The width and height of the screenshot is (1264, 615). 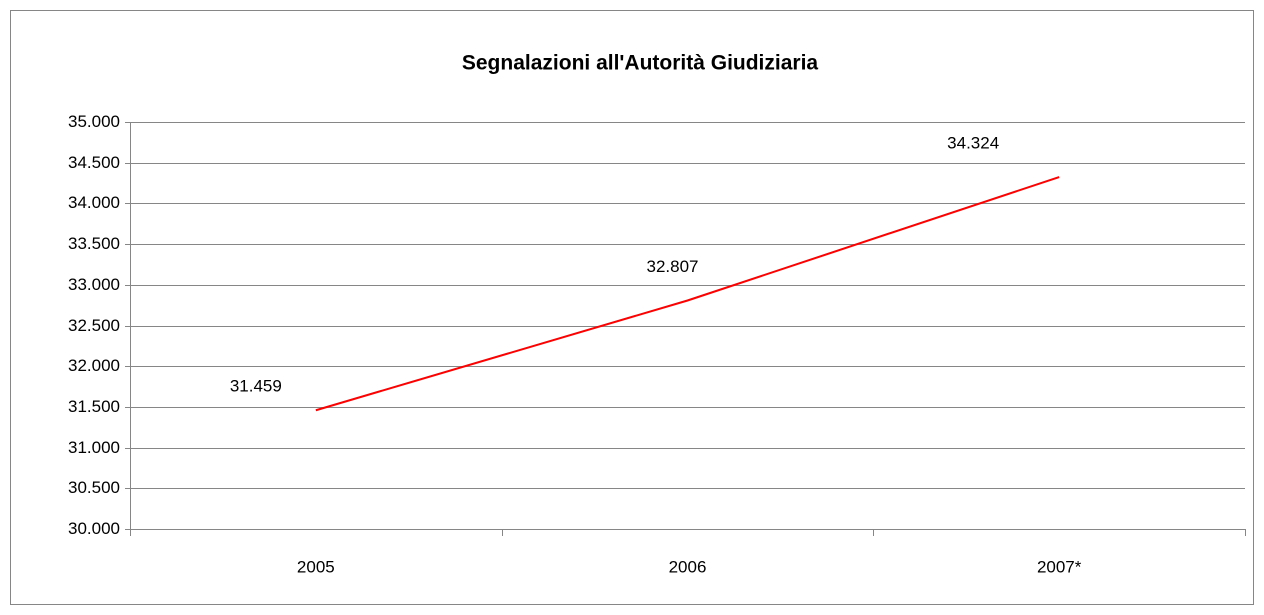 What do you see at coordinates (673, 266) in the screenshot?
I see `data-label: 32.807` at bounding box center [673, 266].